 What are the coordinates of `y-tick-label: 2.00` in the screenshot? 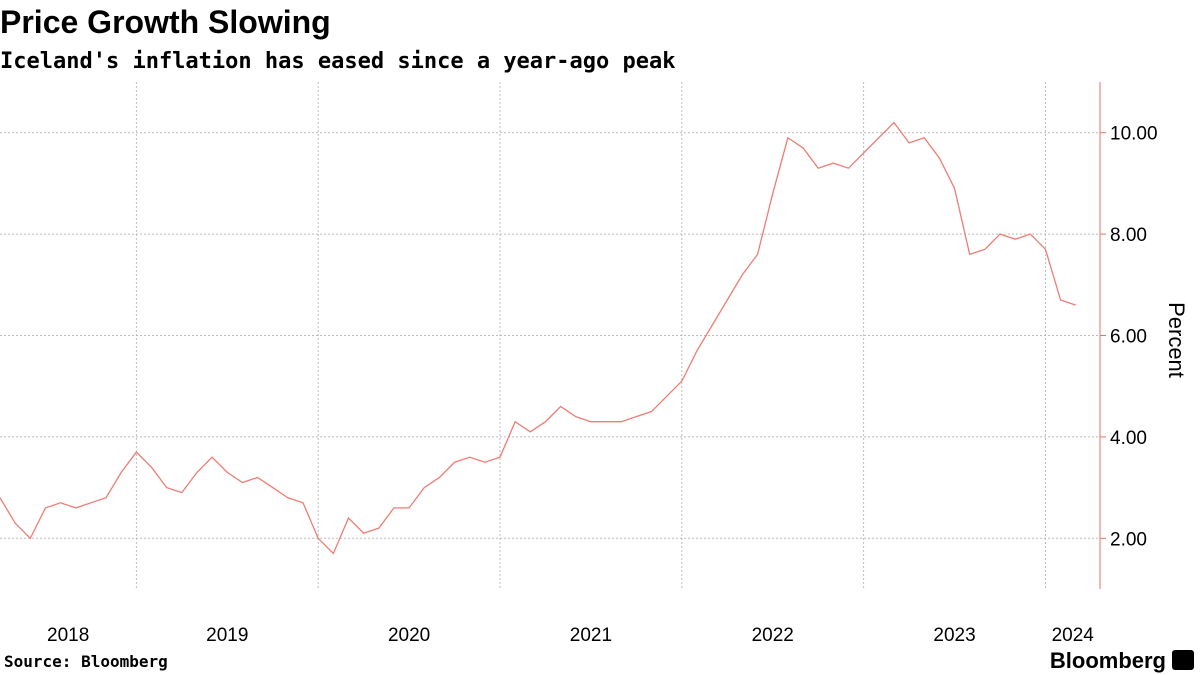 It's located at (1128, 539).